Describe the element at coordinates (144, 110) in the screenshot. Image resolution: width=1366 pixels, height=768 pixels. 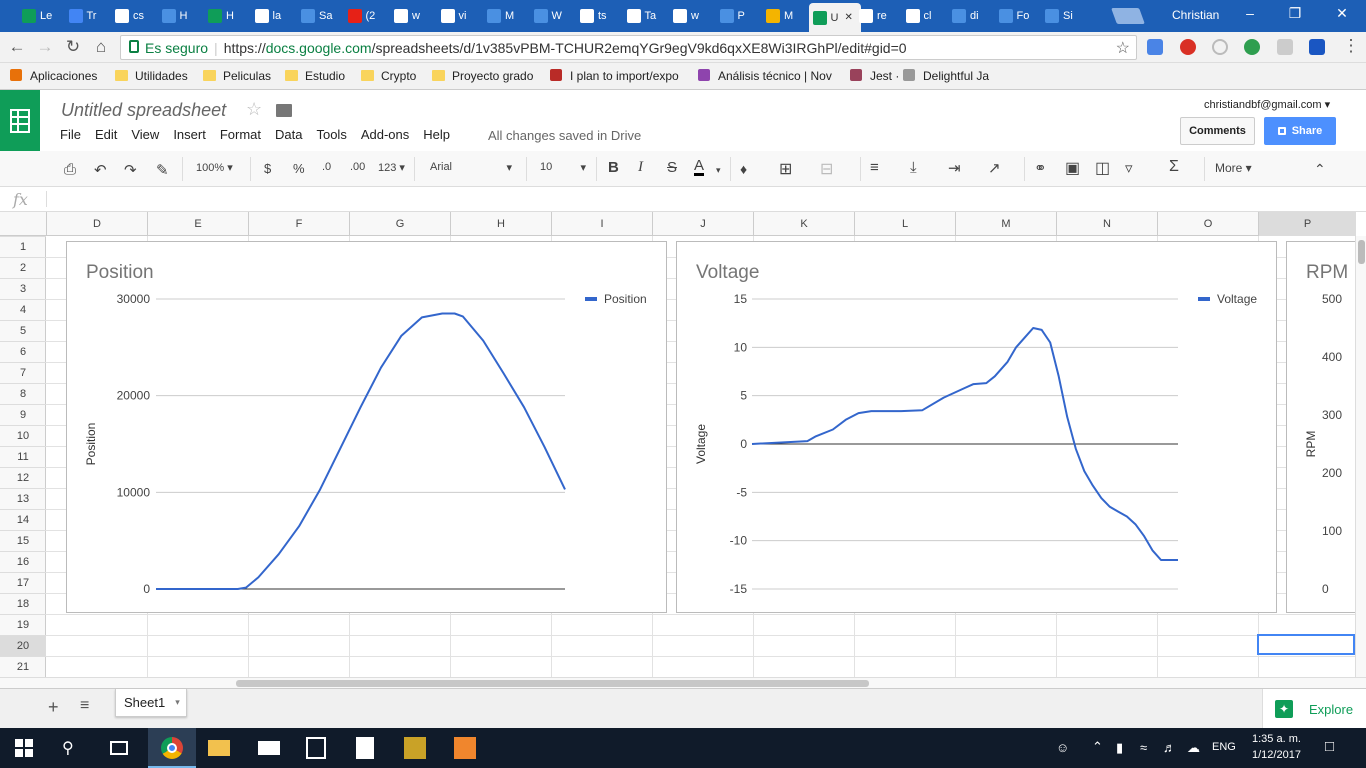
I see `document-title: Untitled spreadsheet` at that location.